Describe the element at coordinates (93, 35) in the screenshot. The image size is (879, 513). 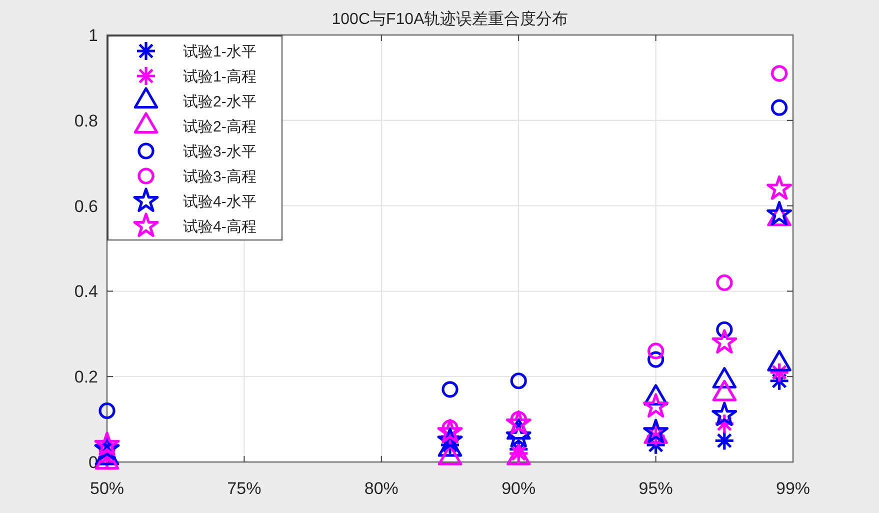
I see `y-tick-label: 1` at that location.